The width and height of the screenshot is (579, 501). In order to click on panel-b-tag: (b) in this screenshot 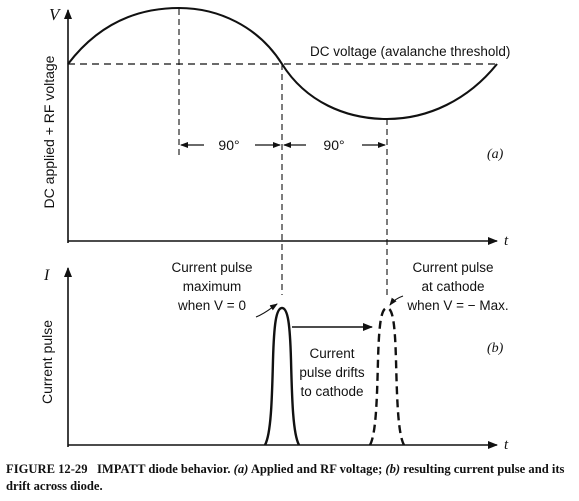, I will do `click(495, 348)`.